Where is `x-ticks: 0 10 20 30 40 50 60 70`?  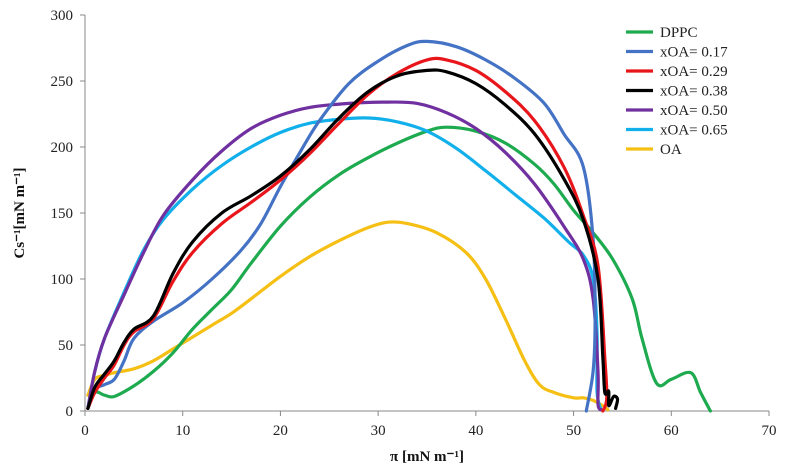
x-ticks: 0 10 20 30 40 50 60 70 is located at coordinates (429, 425).